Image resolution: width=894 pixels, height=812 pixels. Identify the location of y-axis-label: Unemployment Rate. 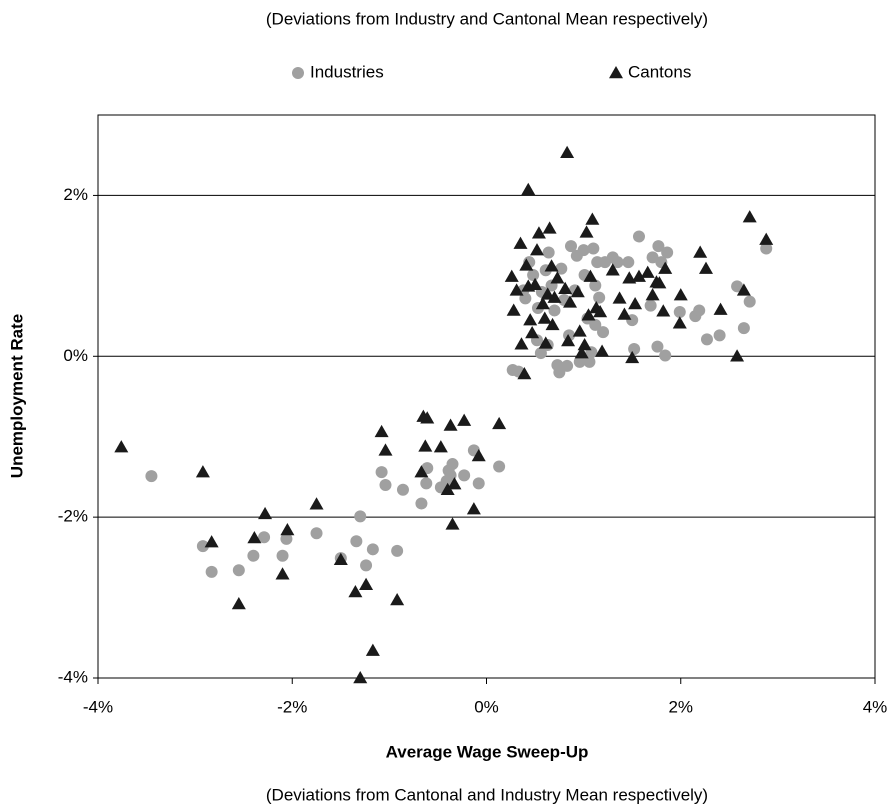
(16, 396).